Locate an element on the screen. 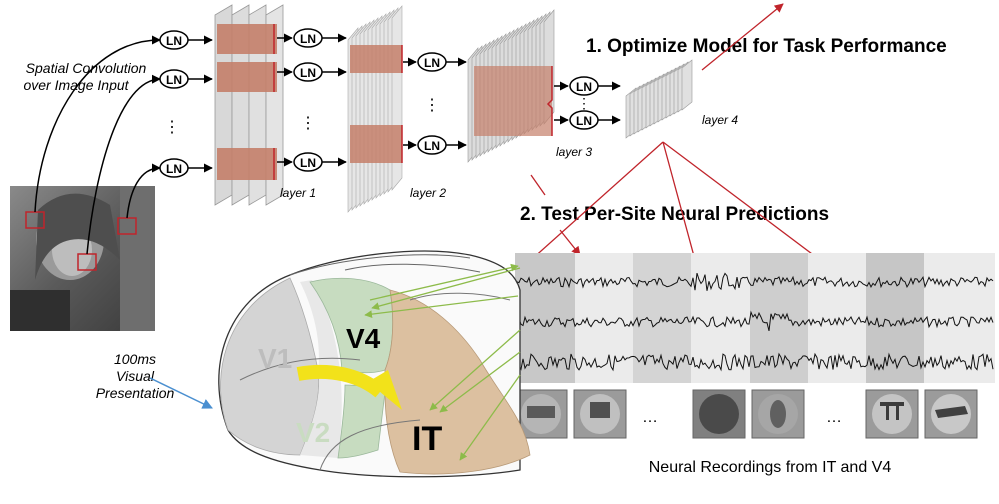  input-caption-line1: Spatial Convolution is located at coordinates (86, 68).